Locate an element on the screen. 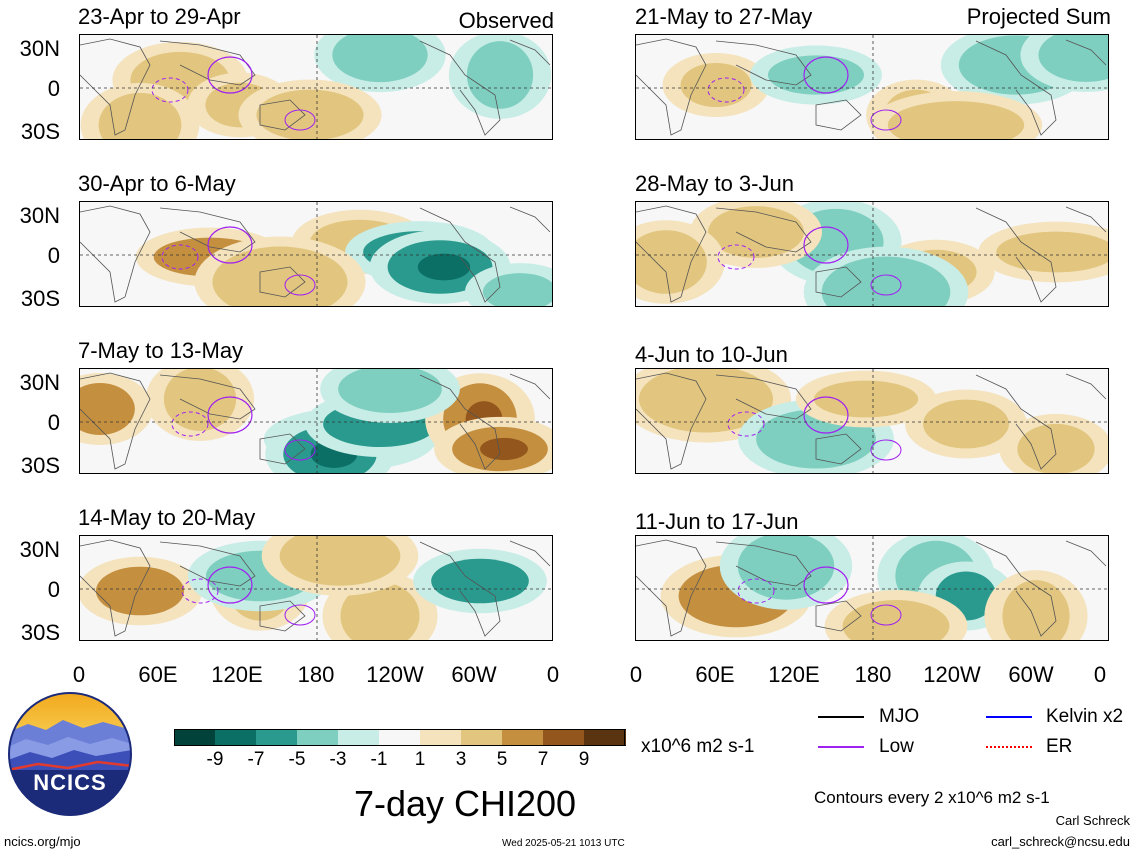 This screenshot has height=856, width=1135. colorbar-tick-label: 1 is located at coordinates (420, 759).